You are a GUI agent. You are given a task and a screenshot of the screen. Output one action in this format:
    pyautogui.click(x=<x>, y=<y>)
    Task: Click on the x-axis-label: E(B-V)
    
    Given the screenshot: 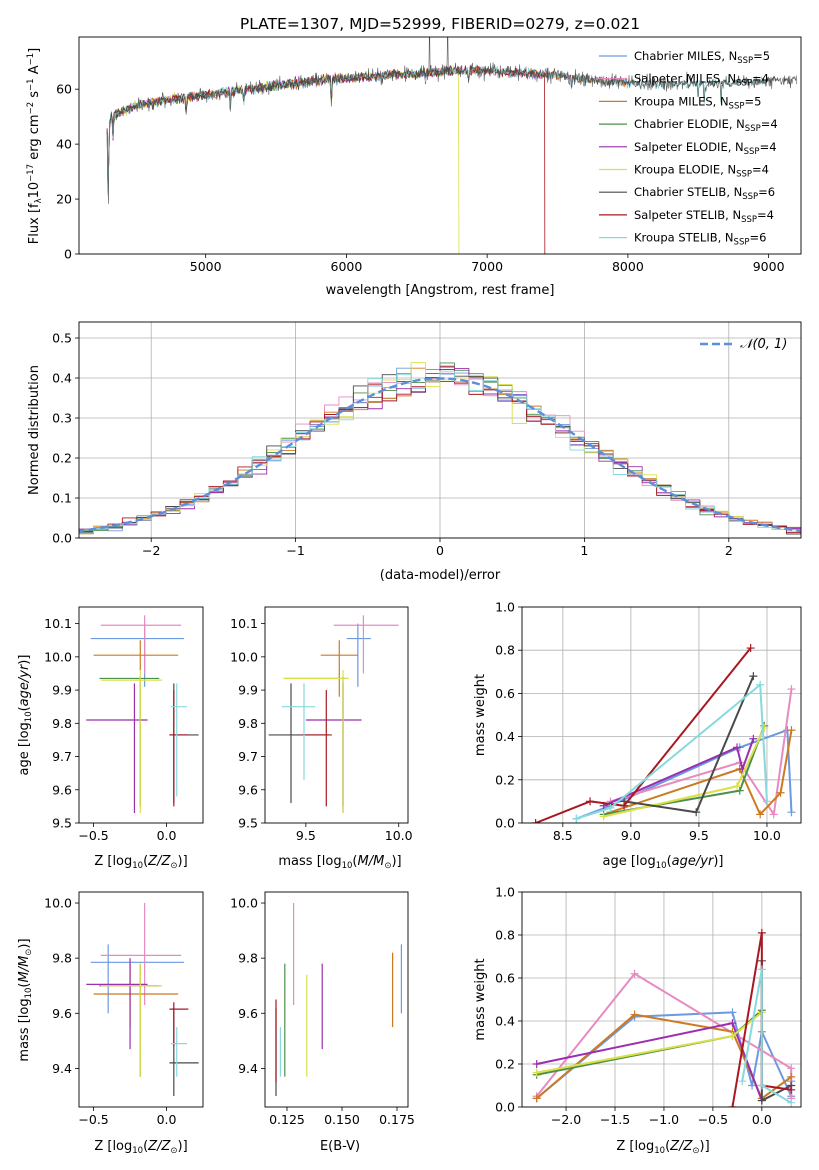 What is the action you would take?
    pyautogui.click(x=340, y=1146)
    